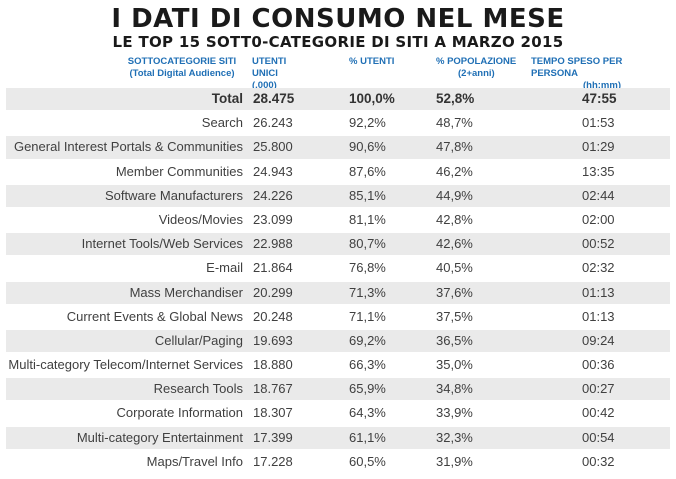  What do you see at coordinates (273, 147) in the screenshot?
I see `row-users: 25.800` at bounding box center [273, 147].